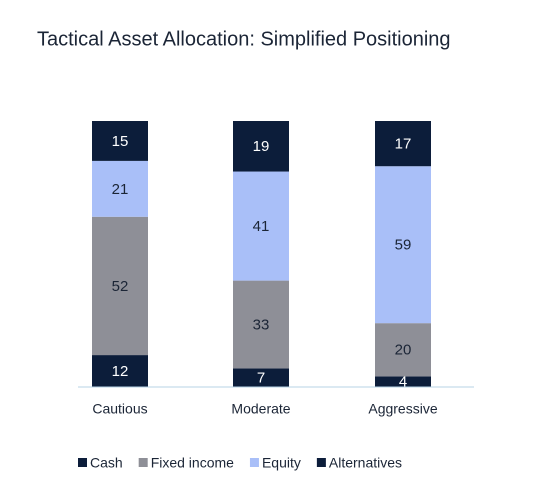  I want to click on data-label: 20, so click(403, 350).